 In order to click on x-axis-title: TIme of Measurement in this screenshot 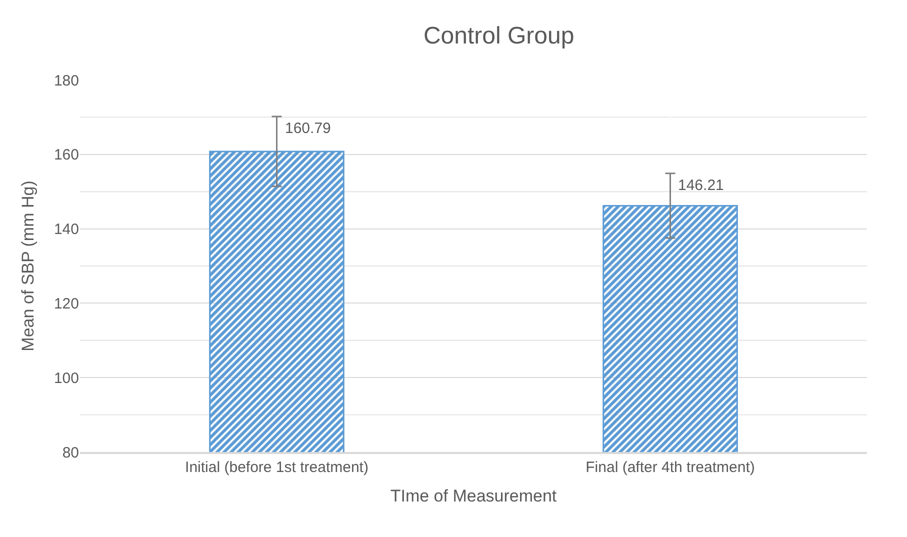, I will do `click(473, 496)`.